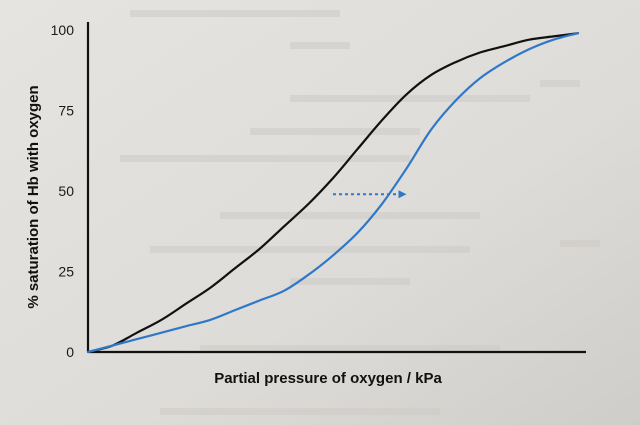 The height and width of the screenshot is (425, 640). I want to click on y-tick-labels: 0 25 50 75 100, so click(63, 191).